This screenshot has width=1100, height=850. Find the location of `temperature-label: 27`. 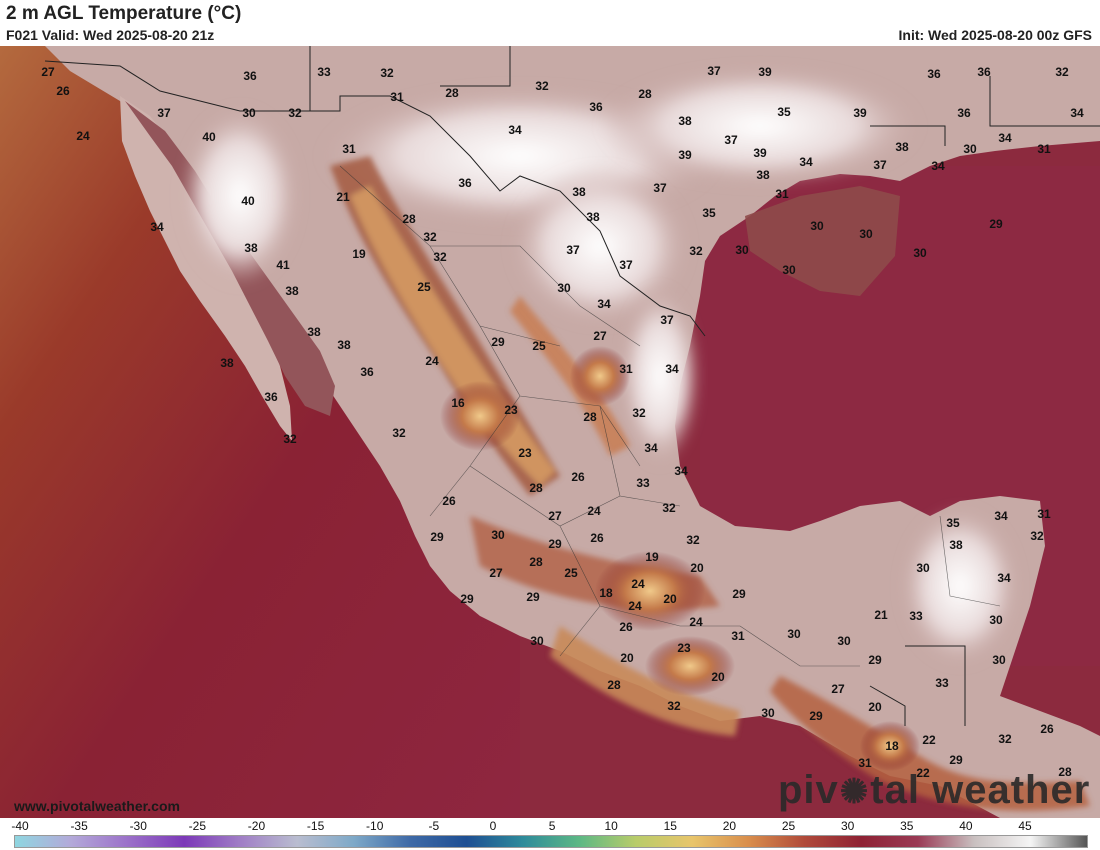

temperature-label: 27 is located at coordinates (600, 336).